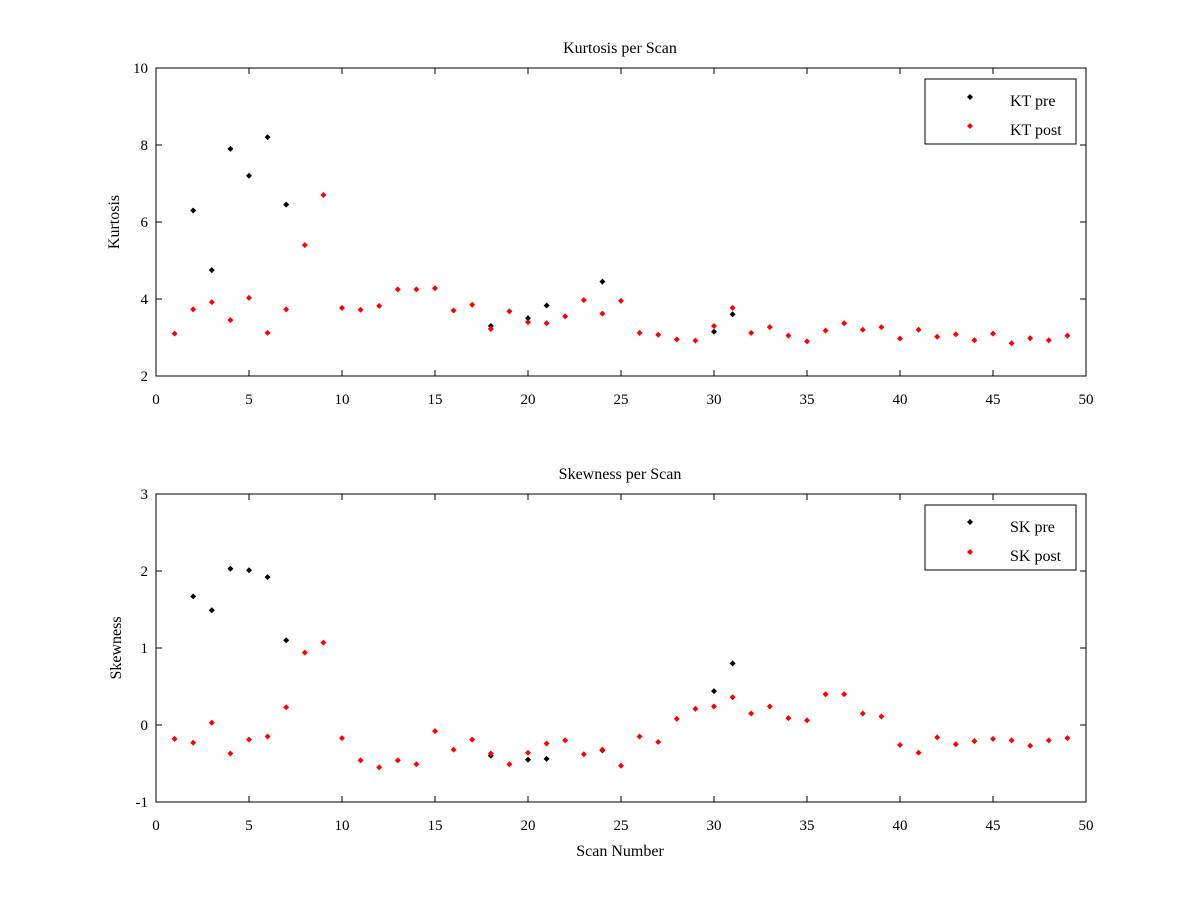 This screenshot has width=1200, height=900. I want to click on kurtosis-x-tick-label: 50, so click(1086, 400).